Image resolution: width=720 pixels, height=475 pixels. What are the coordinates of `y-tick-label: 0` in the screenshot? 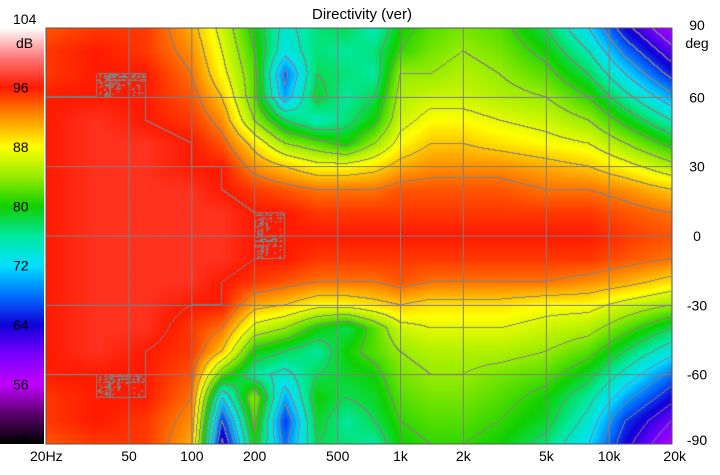 It's located at (697, 236).